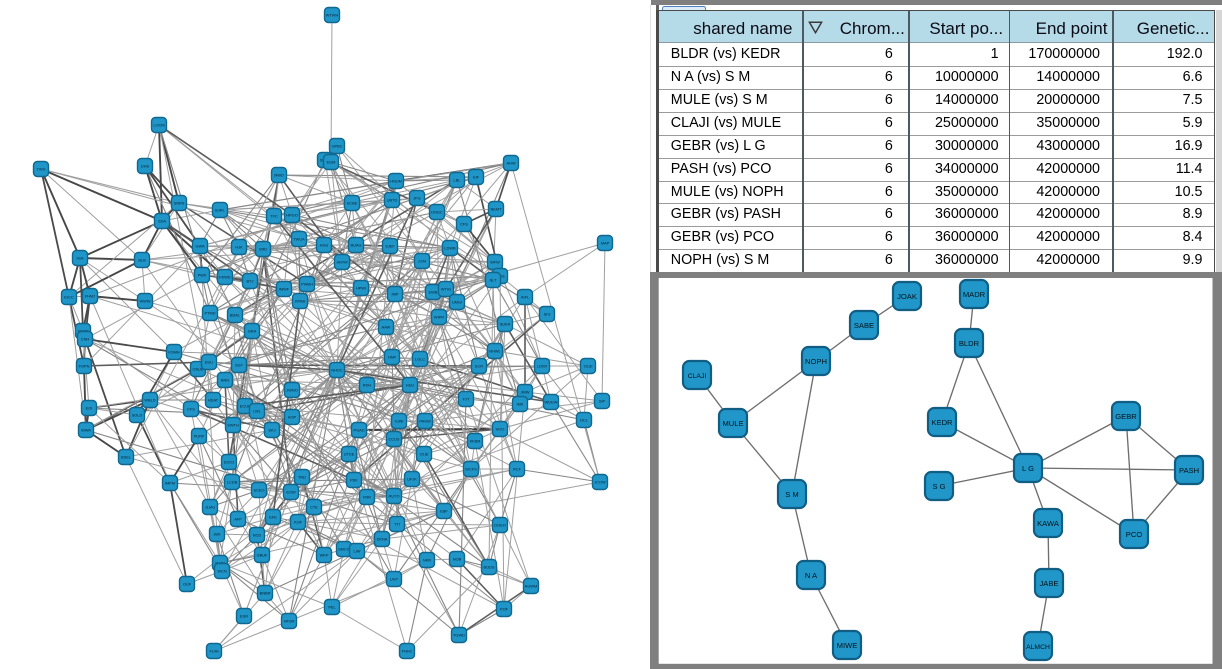 The height and width of the screenshot is (669, 1222). What do you see at coordinates (425, 421) in the screenshot?
I see `svg-text: PAGW` at bounding box center [425, 421].